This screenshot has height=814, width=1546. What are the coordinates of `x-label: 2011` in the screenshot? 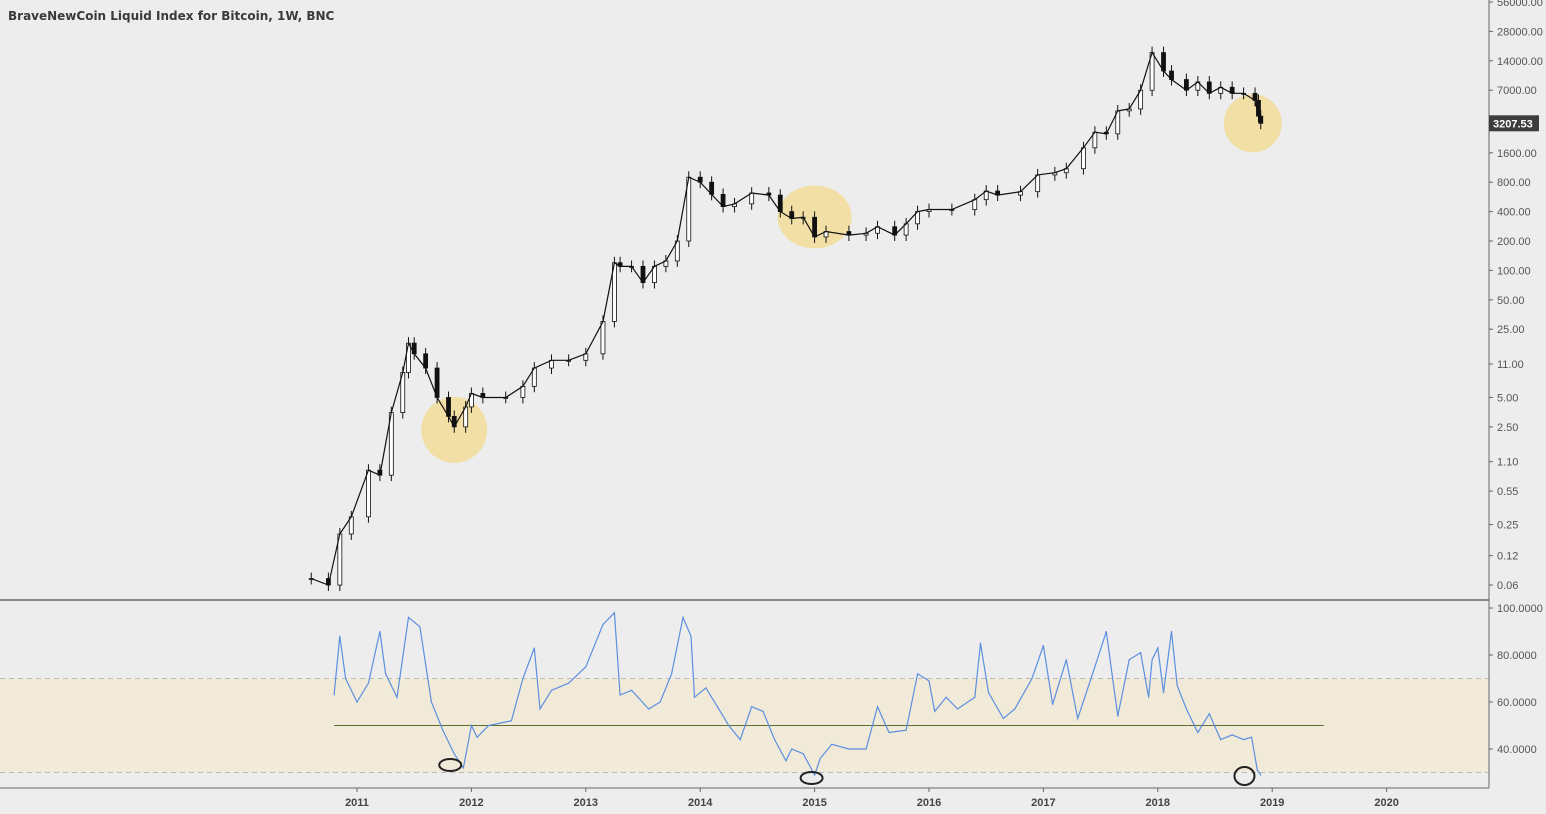 It's located at (357, 803).